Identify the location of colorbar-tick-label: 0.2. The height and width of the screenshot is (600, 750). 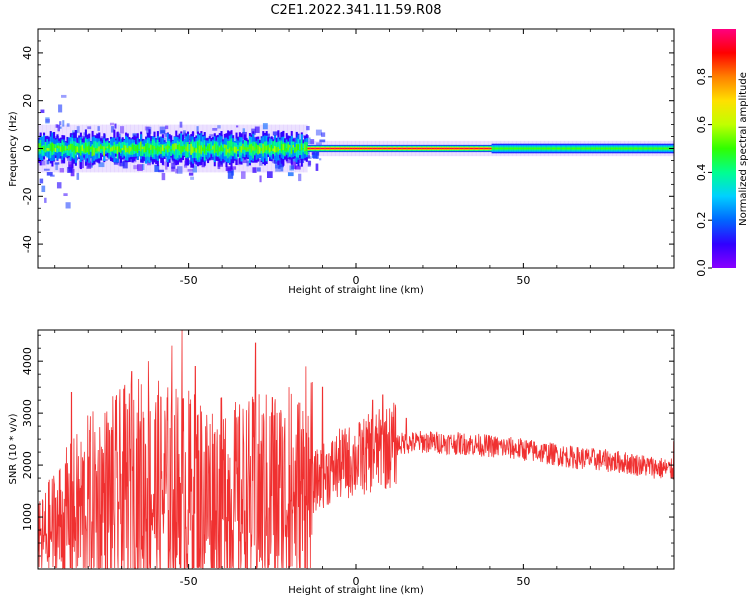
(701, 220).